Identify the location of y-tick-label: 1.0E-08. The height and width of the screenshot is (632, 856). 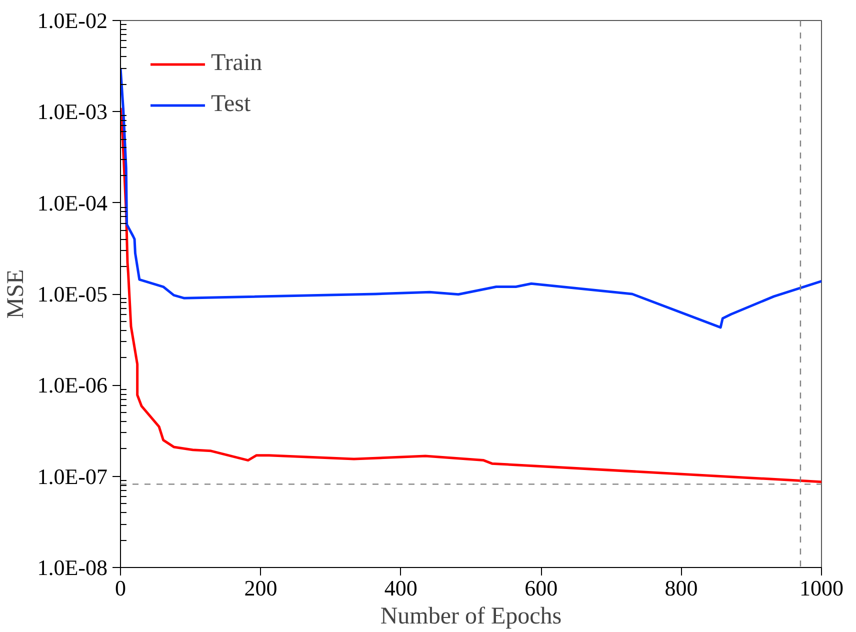
(72, 567).